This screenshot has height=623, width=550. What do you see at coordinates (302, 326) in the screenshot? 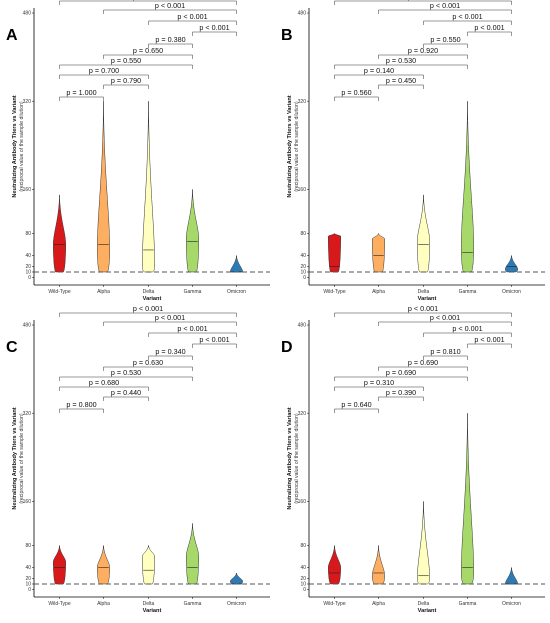
I see `y-tick-label: 480` at bounding box center [302, 326].